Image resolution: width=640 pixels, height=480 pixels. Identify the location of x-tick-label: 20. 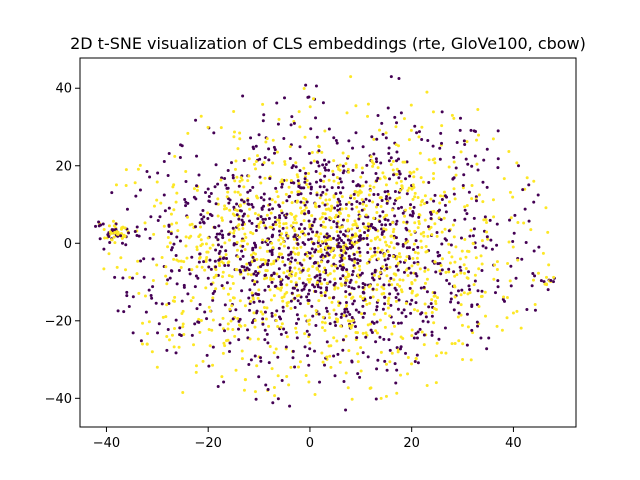
(411, 443).